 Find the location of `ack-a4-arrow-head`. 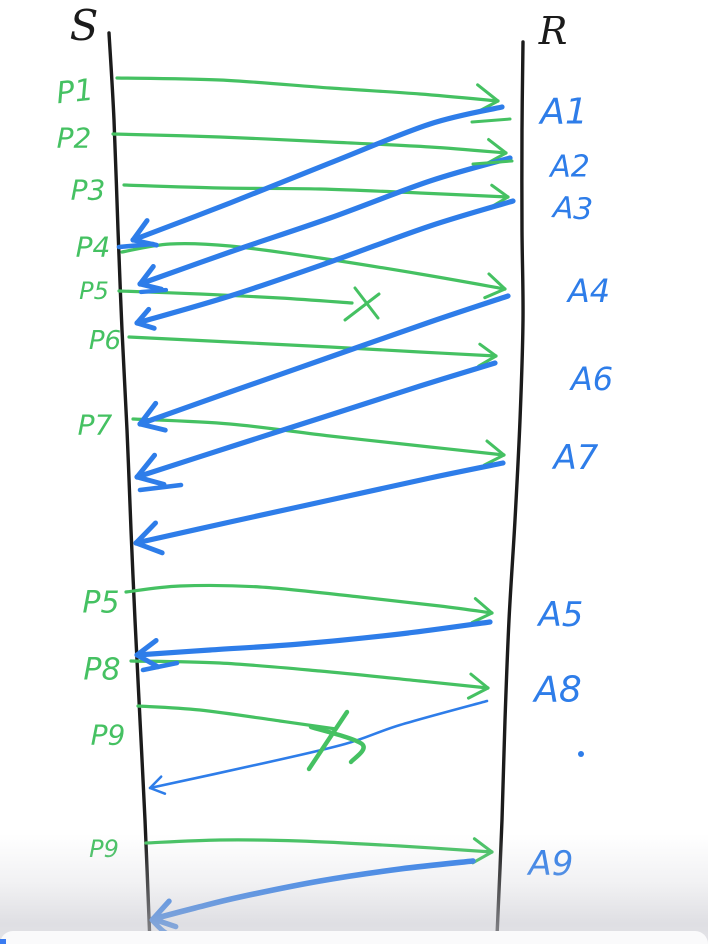

ack-a4-arrow-head is located at coordinates (152, 416).